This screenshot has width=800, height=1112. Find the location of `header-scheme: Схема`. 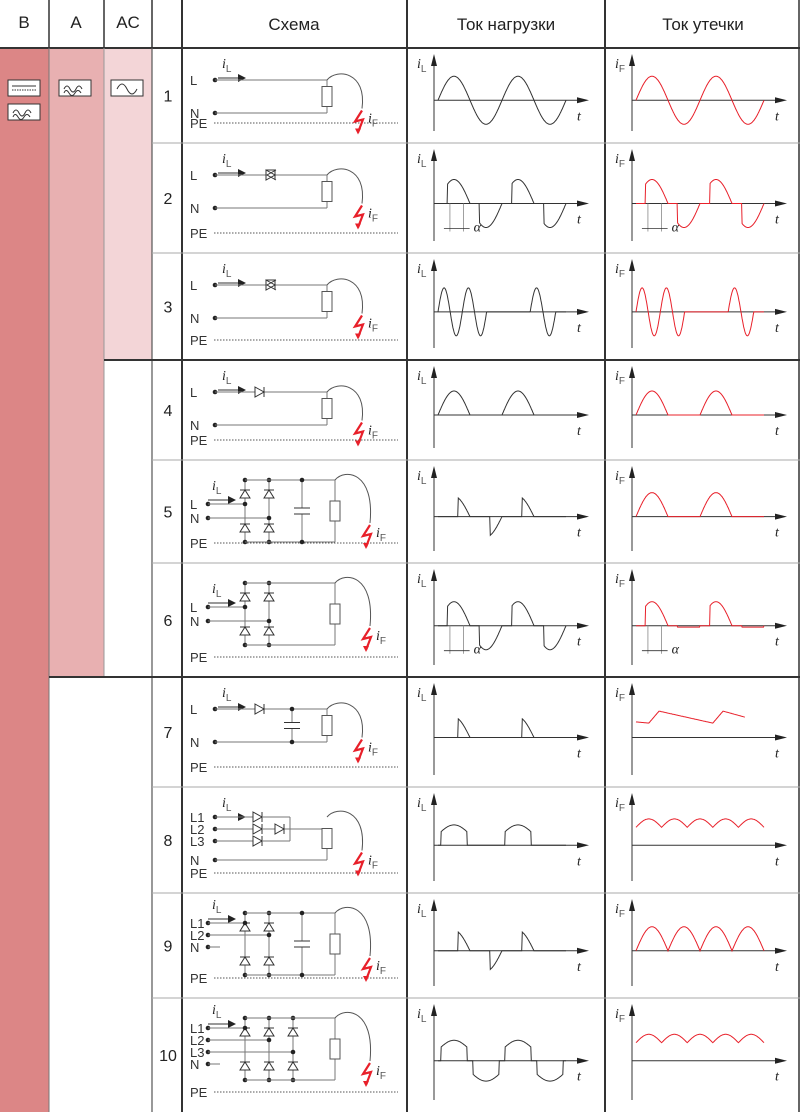

header-scheme: Схема is located at coordinates (294, 24).